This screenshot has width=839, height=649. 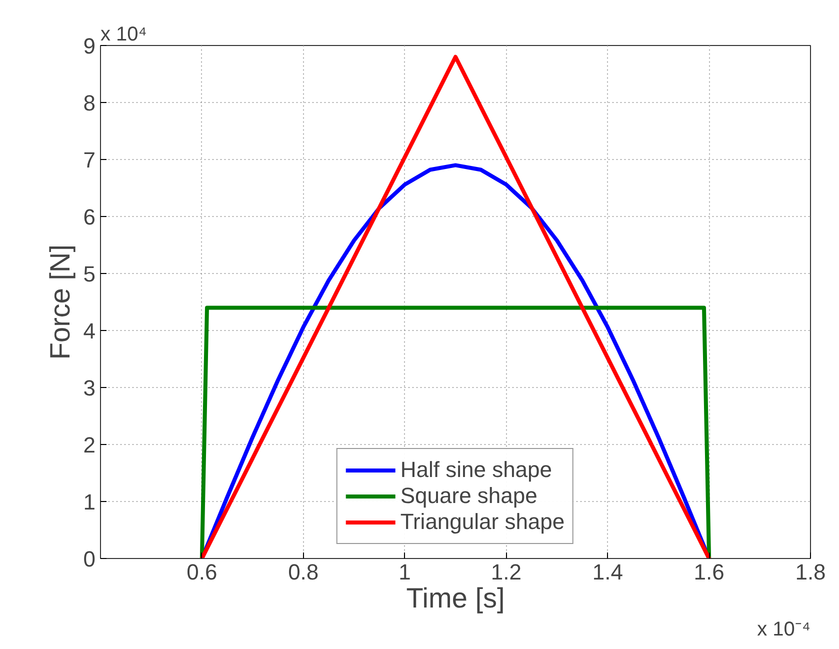 I want to click on y-axis-title: Force [N], so click(x=60, y=302).